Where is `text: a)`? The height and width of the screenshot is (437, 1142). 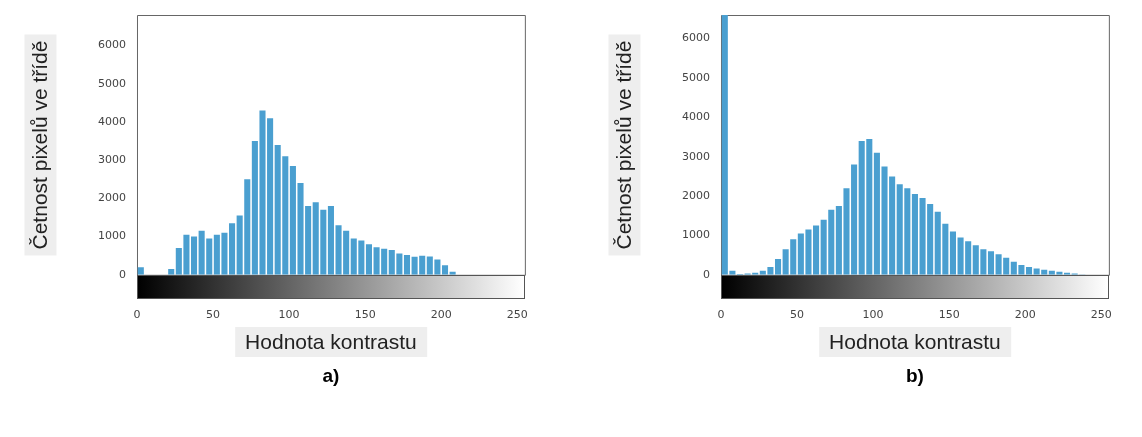 text: a) is located at coordinates (331, 375).